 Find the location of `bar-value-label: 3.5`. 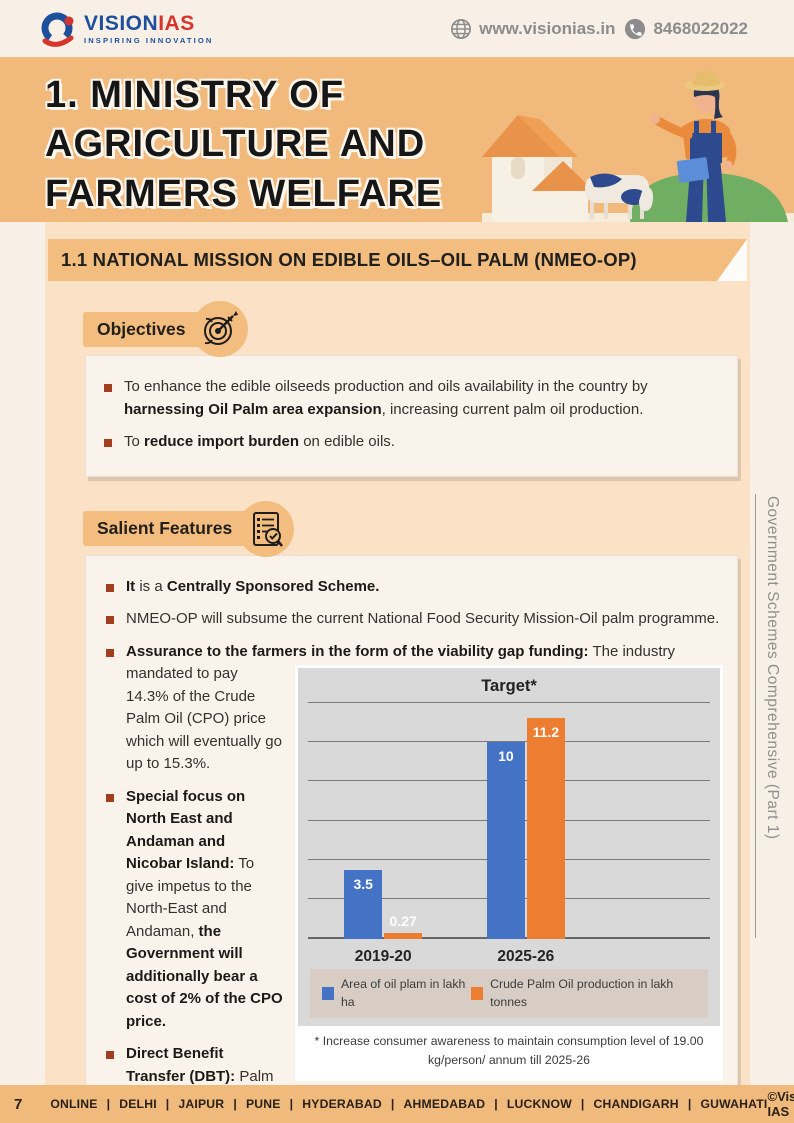

bar-value-label: 3.5 is located at coordinates (363, 883).